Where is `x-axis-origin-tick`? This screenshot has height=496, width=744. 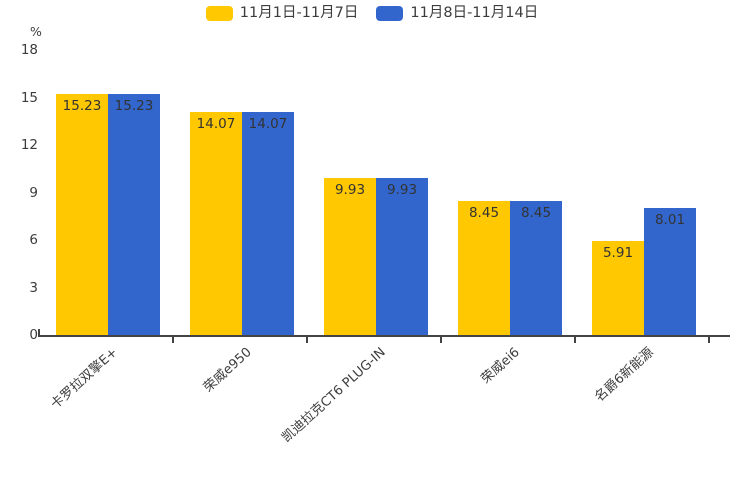
x-axis-origin-tick is located at coordinates (39, 333).